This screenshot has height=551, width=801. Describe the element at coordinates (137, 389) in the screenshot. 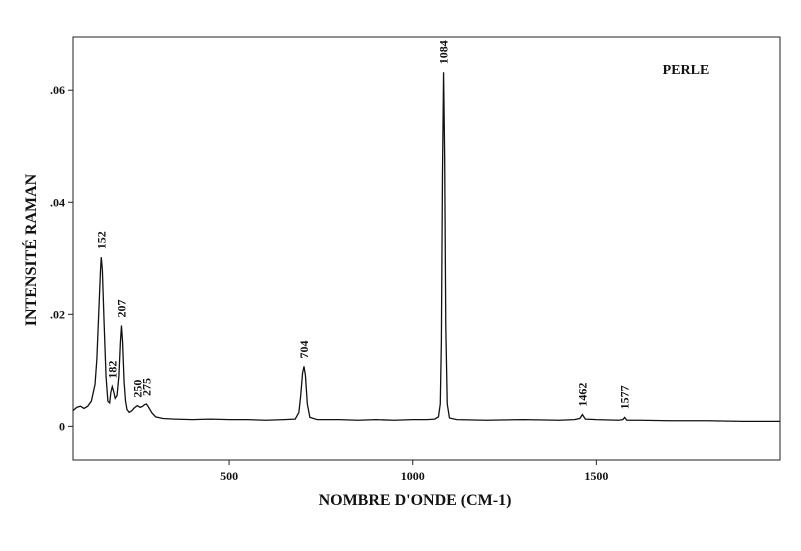

I see `peak-label: 250` at that location.